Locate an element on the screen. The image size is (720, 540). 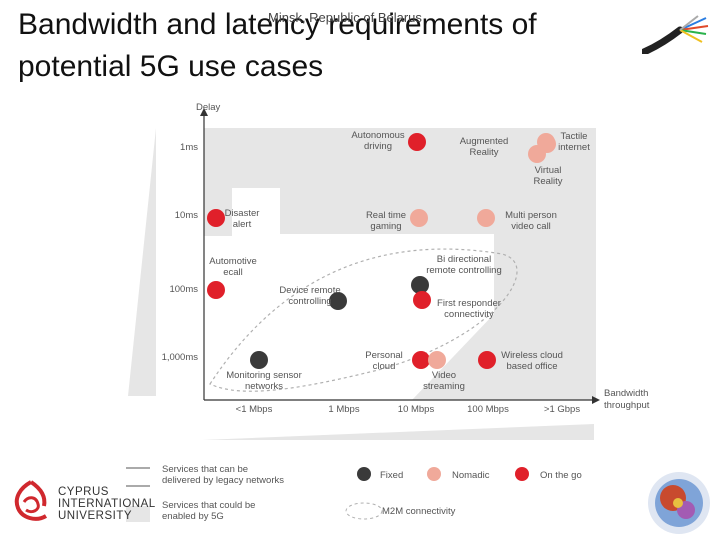
point-label-line: networks is located at coordinates (264, 386).